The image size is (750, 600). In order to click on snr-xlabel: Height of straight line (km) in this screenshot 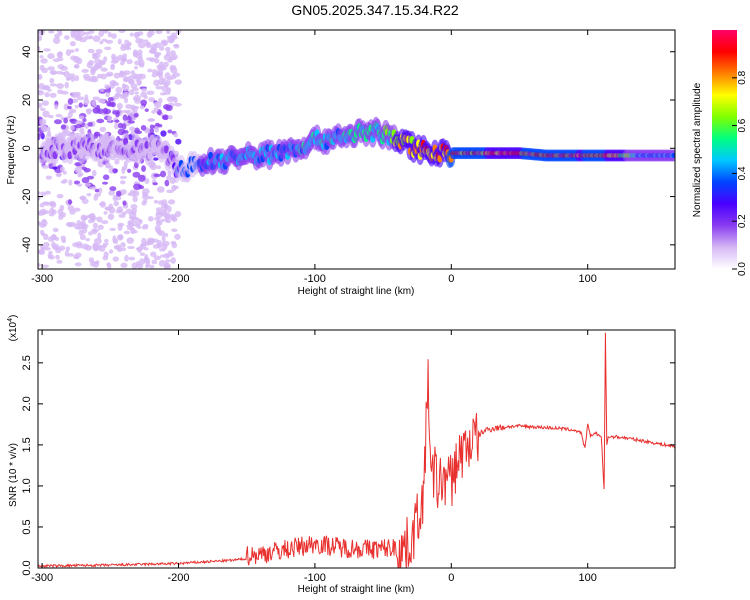, I will do `click(356, 589)`.